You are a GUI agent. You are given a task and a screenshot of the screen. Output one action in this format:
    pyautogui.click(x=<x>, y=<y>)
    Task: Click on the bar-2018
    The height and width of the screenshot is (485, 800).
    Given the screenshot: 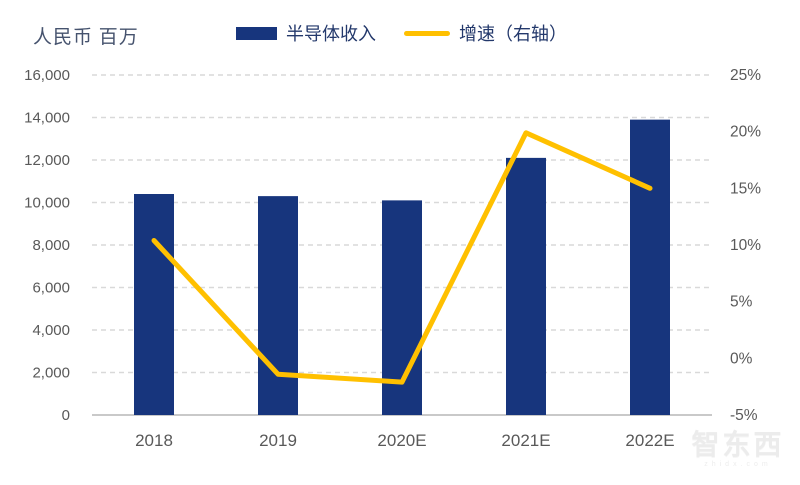 What is the action you would take?
    pyautogui.click(x=154, y=304)
    